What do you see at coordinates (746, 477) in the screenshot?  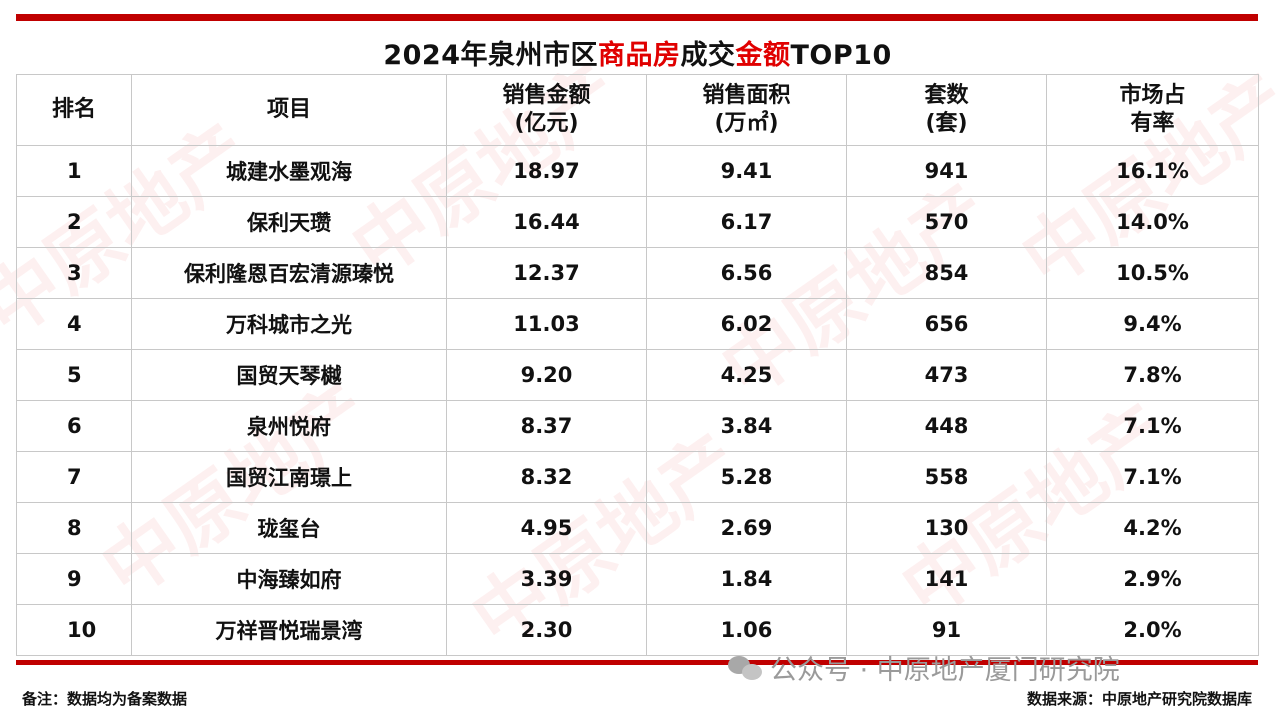 I see `cell-area: 5.28` at bounding box center [746, 477].